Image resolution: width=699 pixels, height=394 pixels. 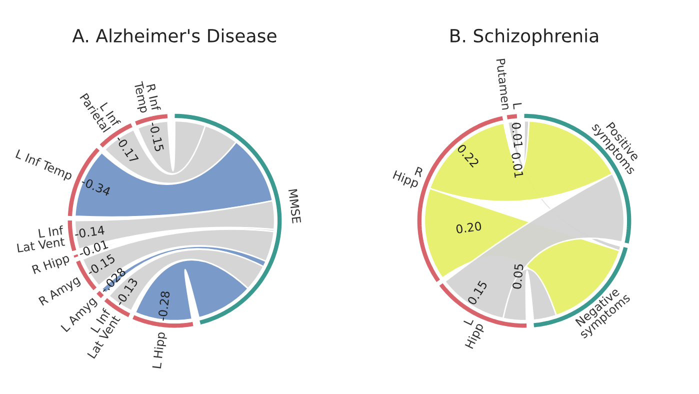 I want to click on category-label: R Inf Temp, so click(x=146, y=97).